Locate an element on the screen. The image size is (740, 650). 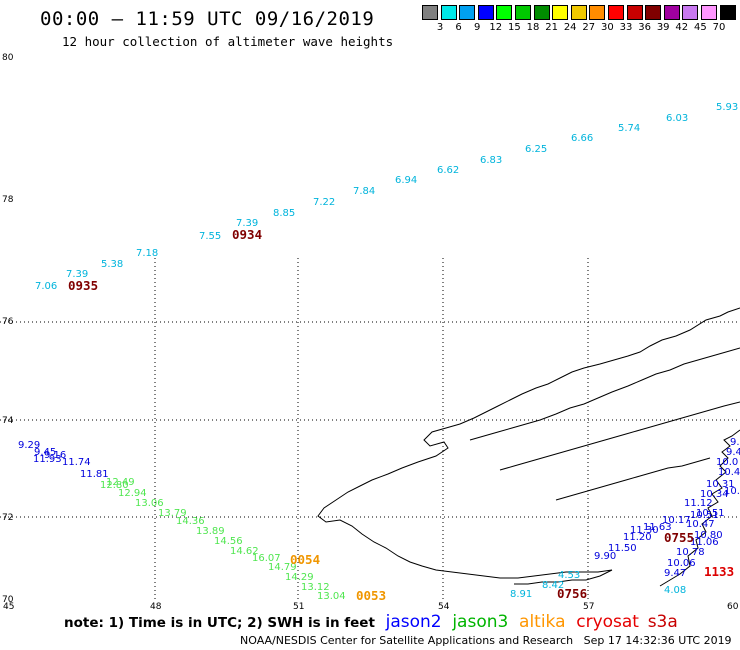
wave-height-label: 10.47 is located at coordinates (700, 524).